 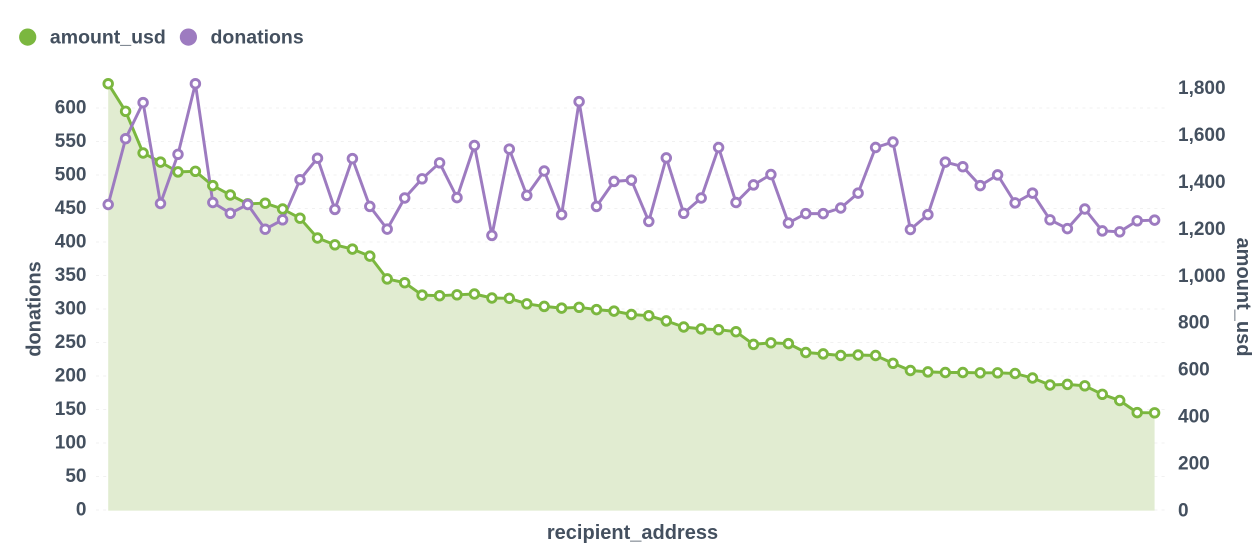 I want to click on svg-text: 1,800, so click(x=1202, y=88).